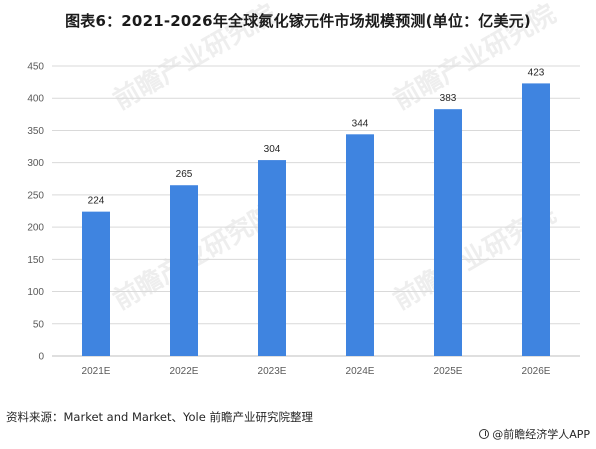 This screenshot has width=596, height=449. I want to click on y-tick-label: 50, so click(39, 324).